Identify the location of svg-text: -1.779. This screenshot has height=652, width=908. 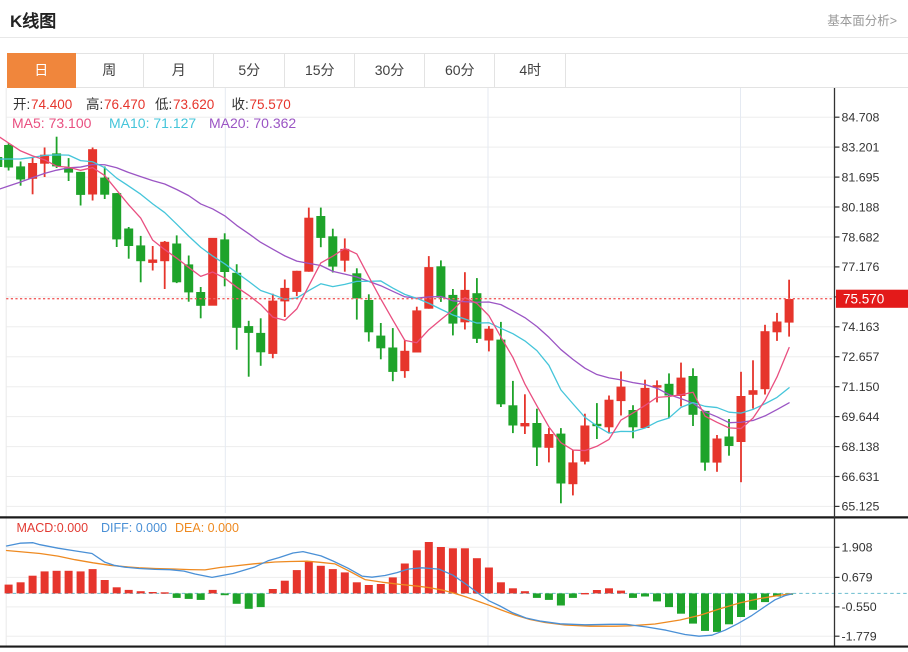
(859, 637).